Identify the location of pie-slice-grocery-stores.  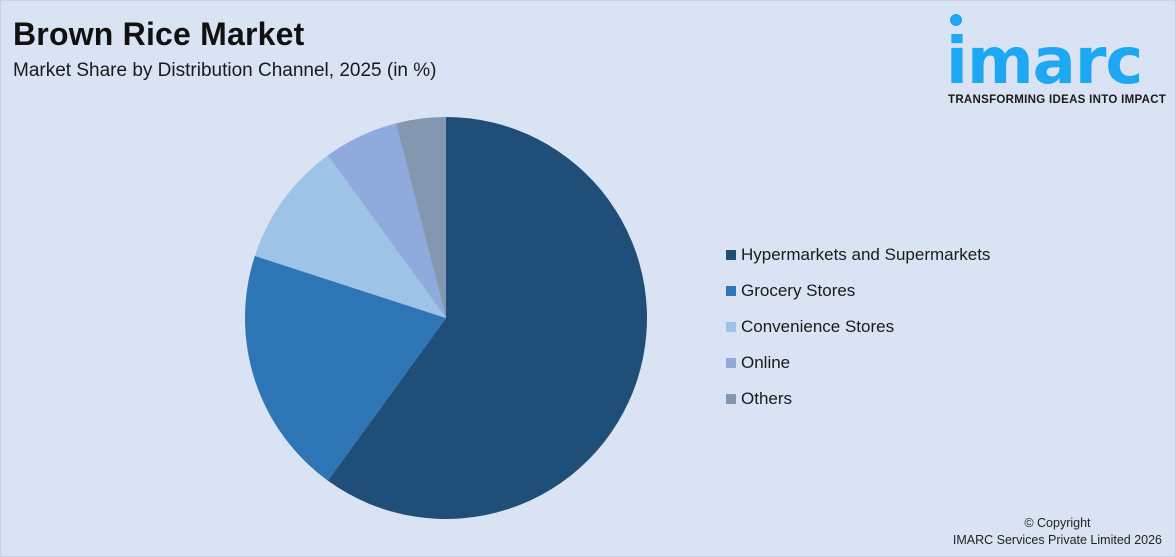
(345, 368).